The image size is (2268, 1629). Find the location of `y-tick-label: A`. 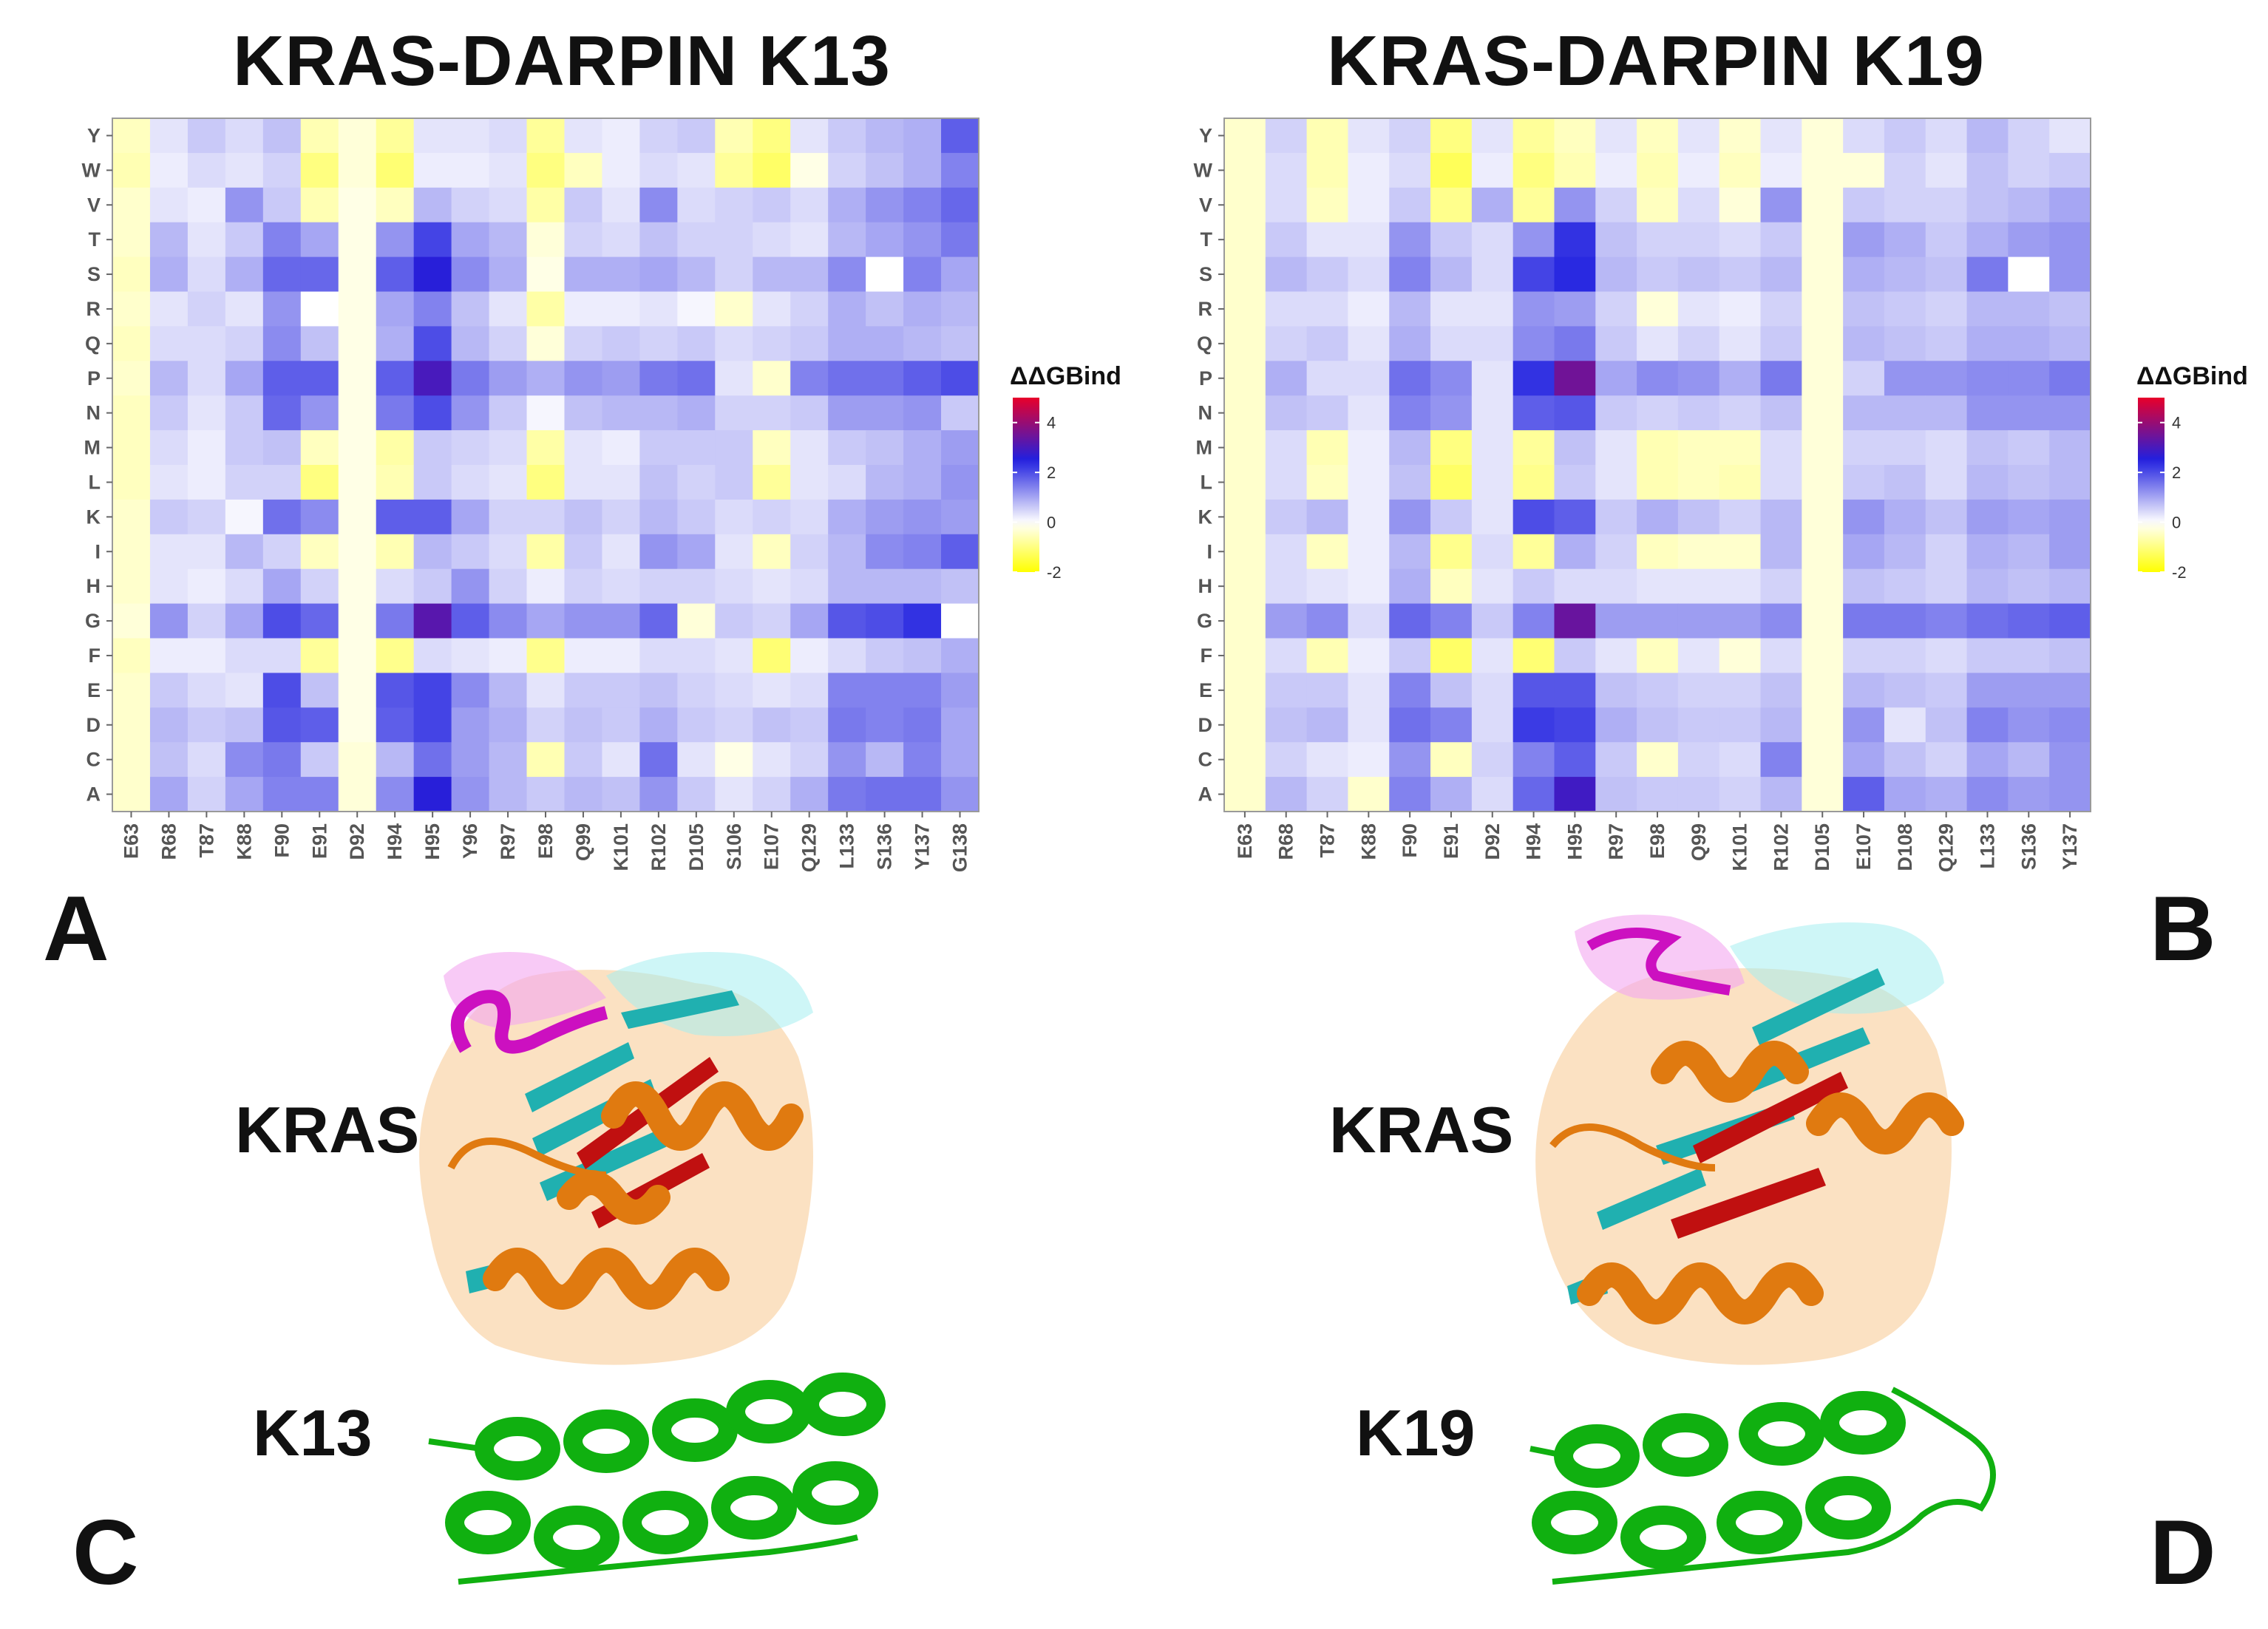

y-tick-label: A is located at coordinates (1205, 795).